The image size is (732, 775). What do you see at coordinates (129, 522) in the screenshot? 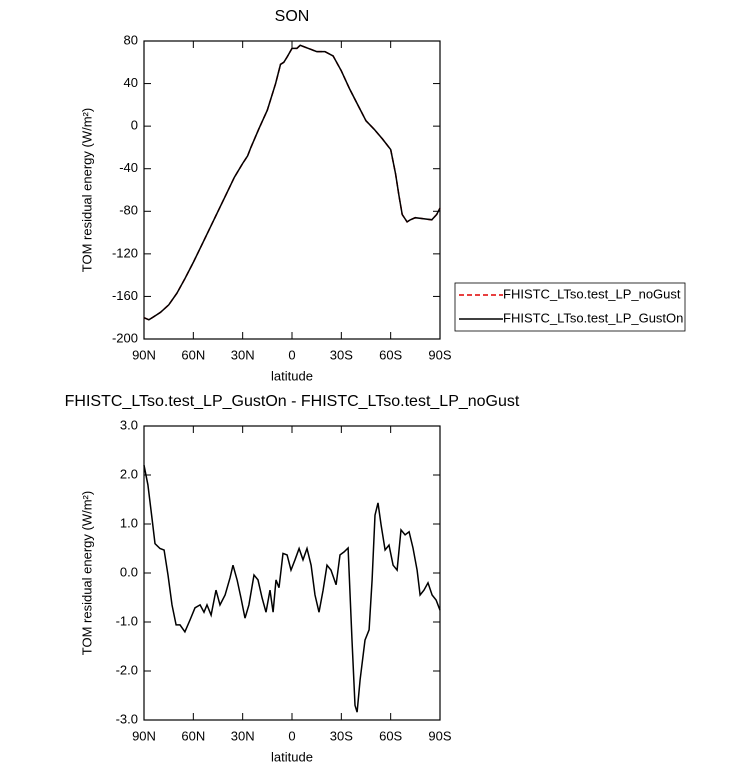
I see `y-tick-label: 1.0` at bounding box center [129, 522].